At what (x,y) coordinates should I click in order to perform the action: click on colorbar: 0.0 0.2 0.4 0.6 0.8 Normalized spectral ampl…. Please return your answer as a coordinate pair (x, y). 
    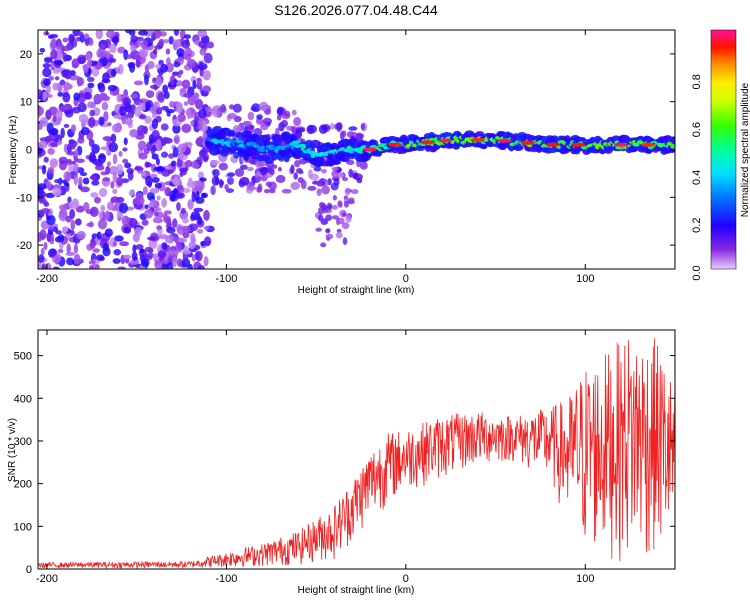
    Looking at the image, I should click on (720, 155).